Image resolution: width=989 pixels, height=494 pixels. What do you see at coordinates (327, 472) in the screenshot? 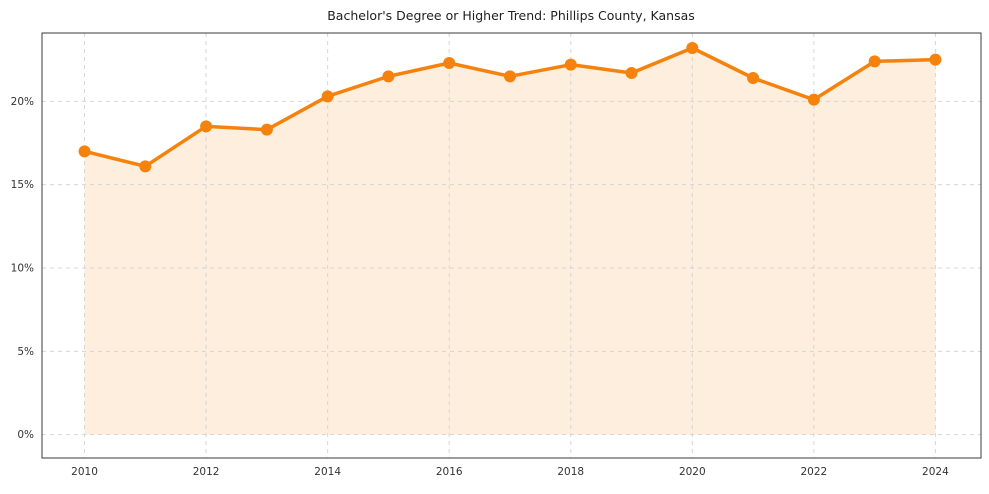
I see `x-tick-label: 2014` at bounding box center [327, 472].